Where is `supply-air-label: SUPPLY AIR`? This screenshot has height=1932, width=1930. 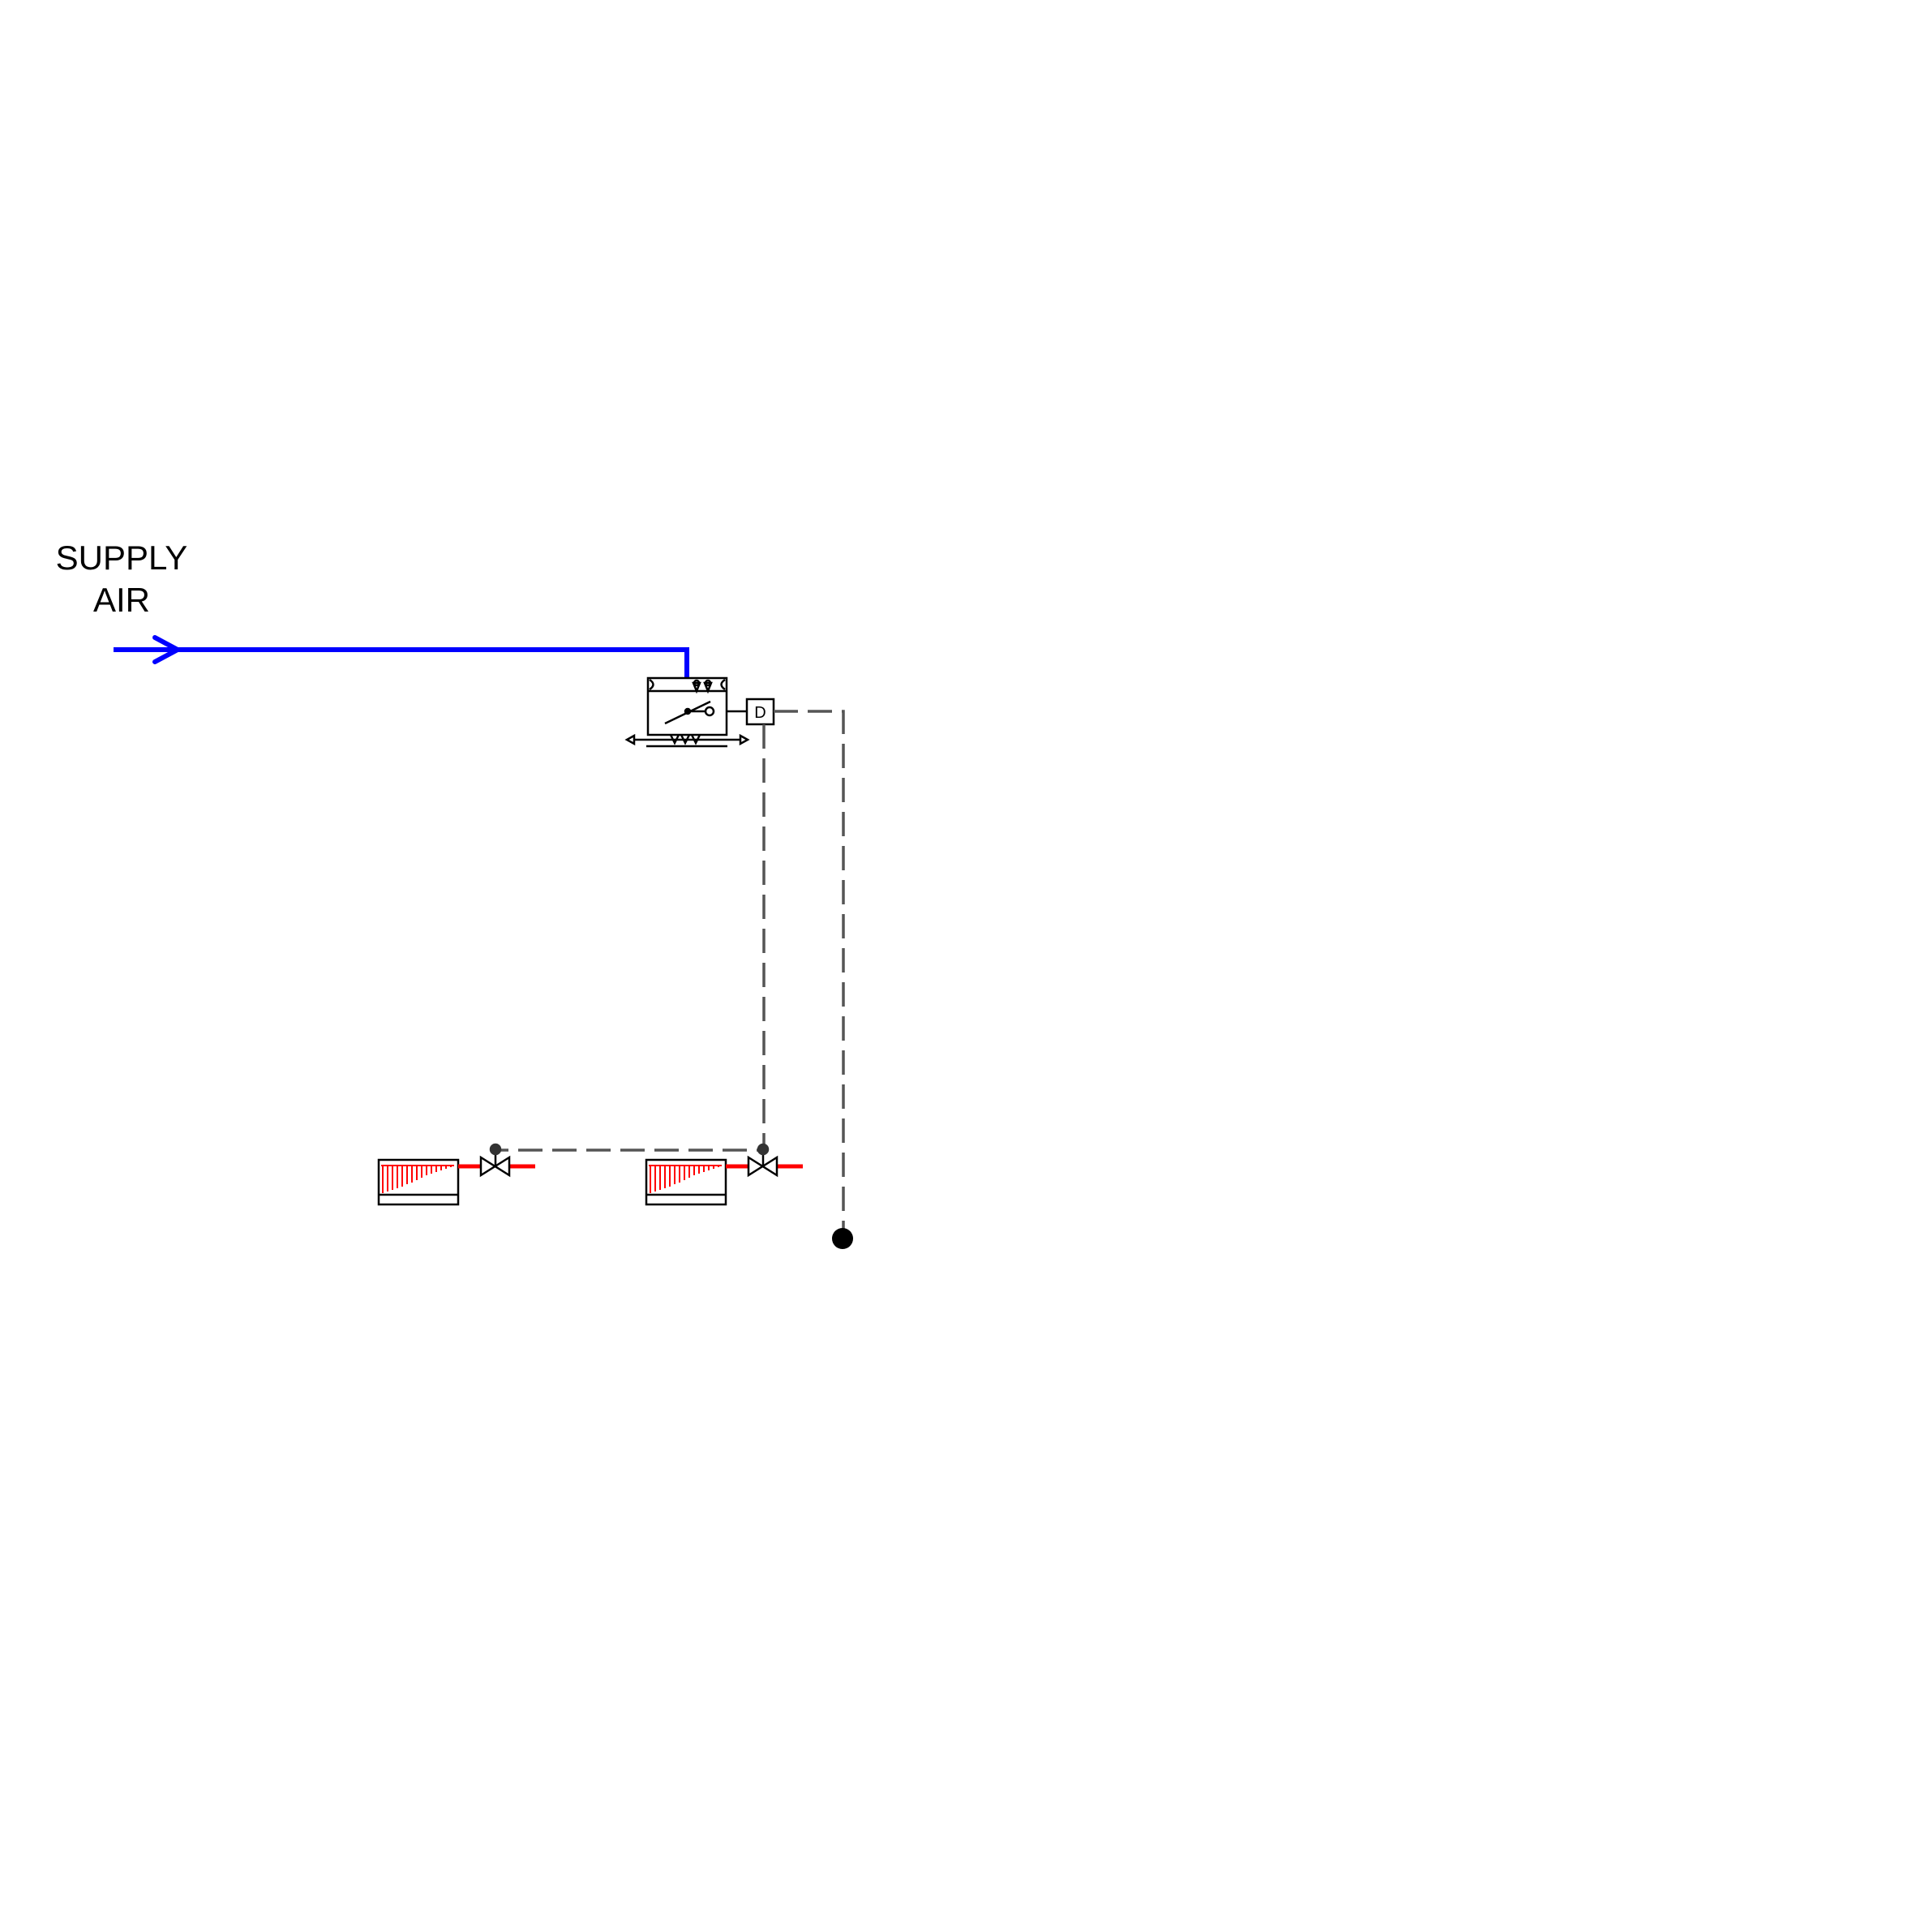
supply-air-label: SUPPLY AIR is located at coordinates (121, 579).